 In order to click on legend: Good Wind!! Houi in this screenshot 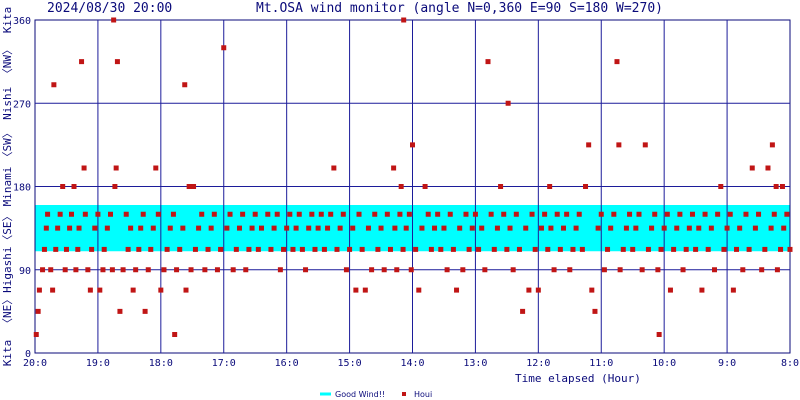, I will do `click(376, 394)`.